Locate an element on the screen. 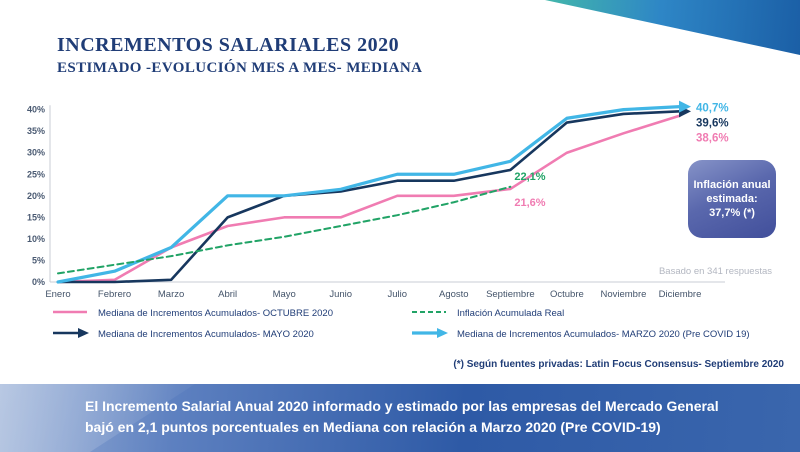  svg-text: 40,7% is located at coordinates (712, 109).